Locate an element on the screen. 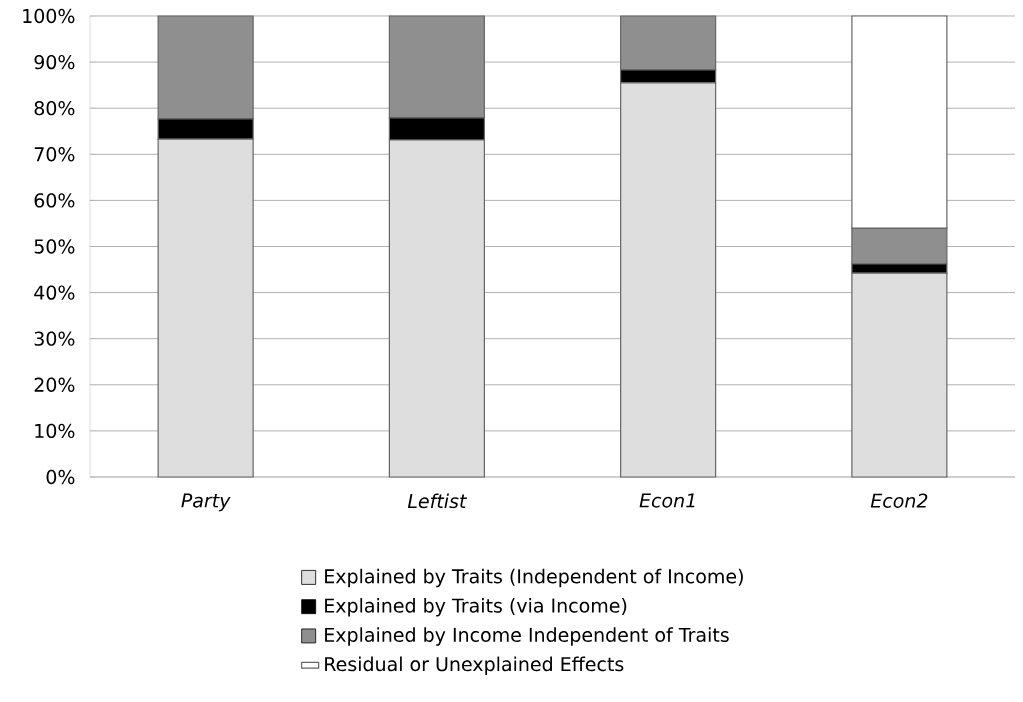  x-tick-label: Leftist is located at coordinates (437, 501).